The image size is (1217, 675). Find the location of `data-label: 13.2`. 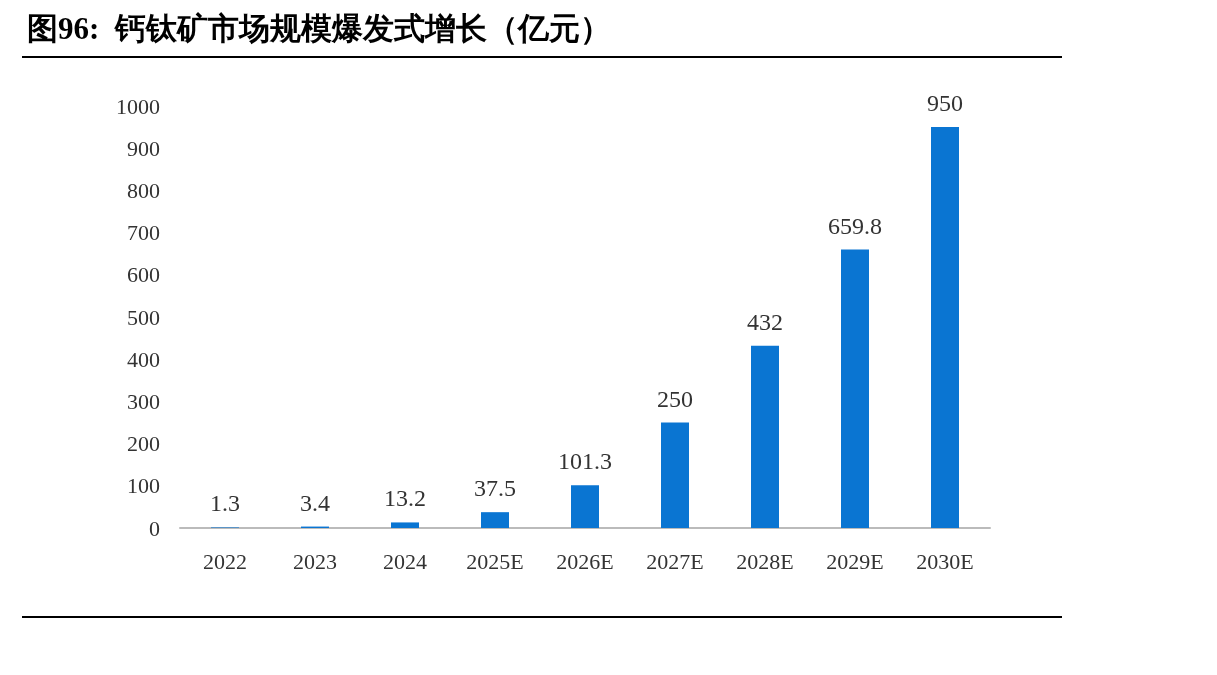

data-label: 13.2 is located at coordinates (405, 498).